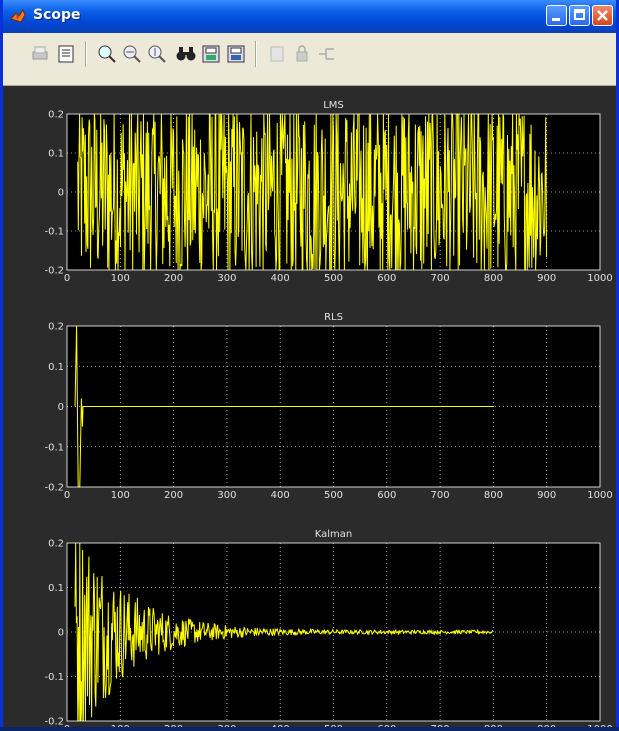 The height and width of the screenshot is (731, 619). Describe the element at coordinates (186, 54) in the screenshot. I see `autoscale-binoculars-icon` at that location.